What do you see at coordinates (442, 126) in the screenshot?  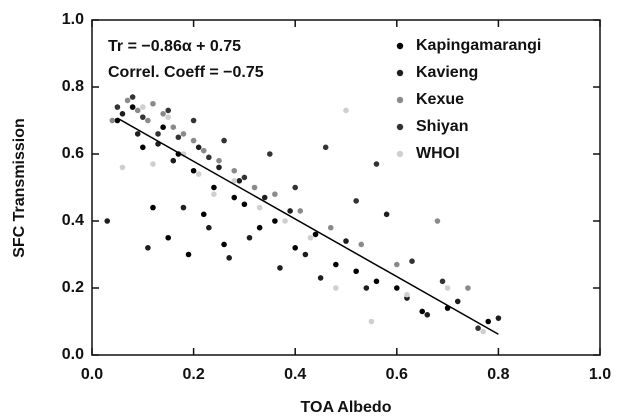 I see `legend-label: Shiyan` at bounding box center [442, 126].